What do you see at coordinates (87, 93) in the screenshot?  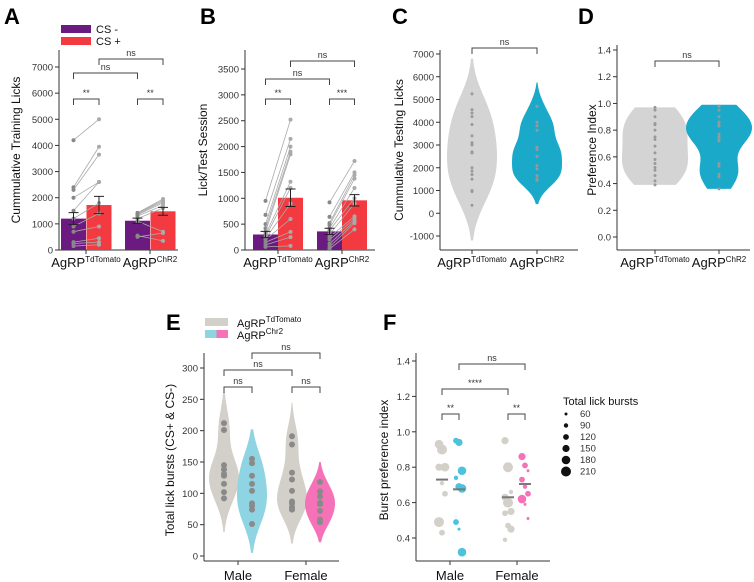 I see `significance-label: **` at bounding box center [87, 93].